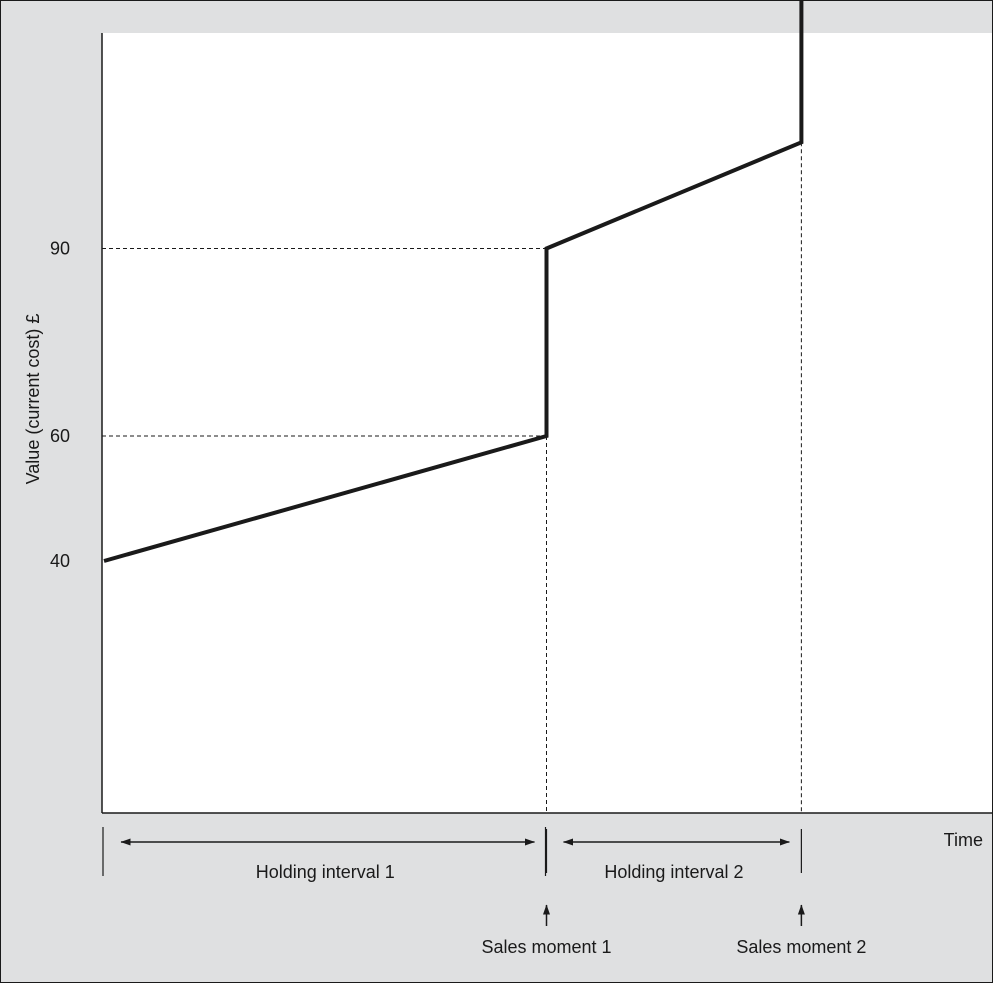 Image resolution: width=993 pixels, height=983 pixels. Describe the element at coordinates (801, 947) in the screenshot. I see `sales-moment-label-2: Sales moment 2` at that location.